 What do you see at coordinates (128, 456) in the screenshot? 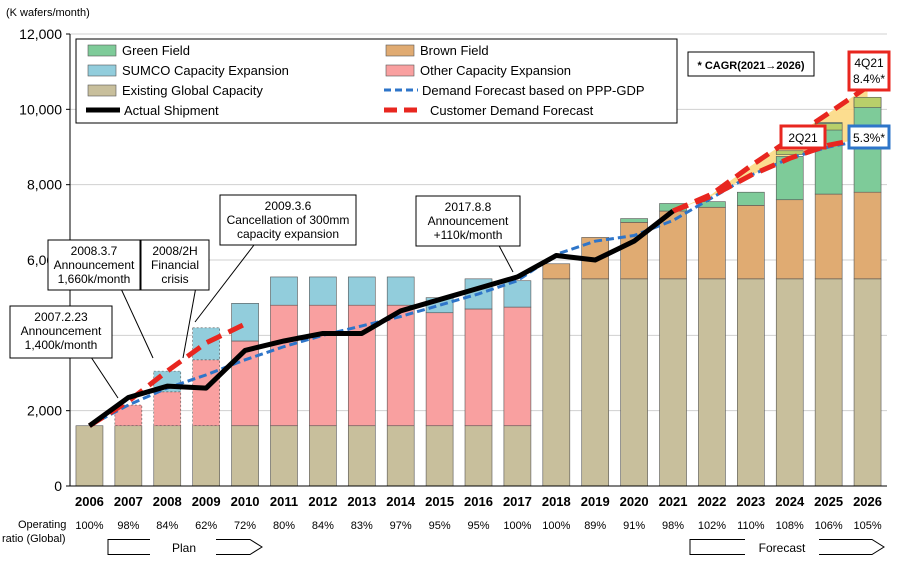
I see `bar-existing-global-capacity-2007` at bounding box center [128, 456].